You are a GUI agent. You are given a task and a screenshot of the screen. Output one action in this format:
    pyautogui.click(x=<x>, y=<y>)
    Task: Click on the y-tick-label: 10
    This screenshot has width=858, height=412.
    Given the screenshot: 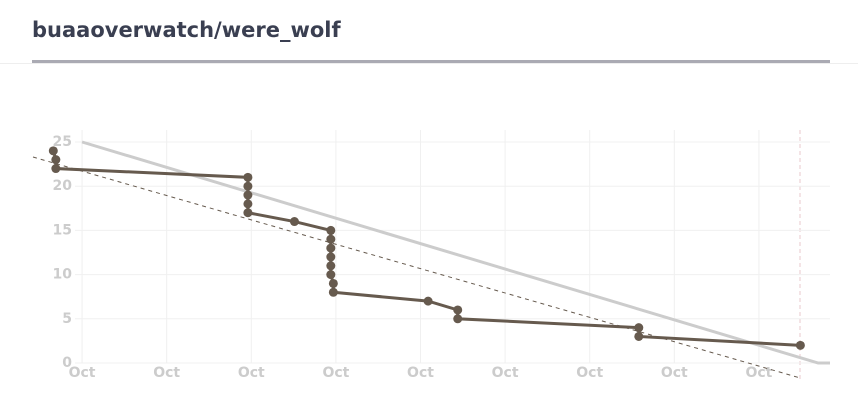 What is the action you would take?
    pyautogui.click(x=63, y=275)
    